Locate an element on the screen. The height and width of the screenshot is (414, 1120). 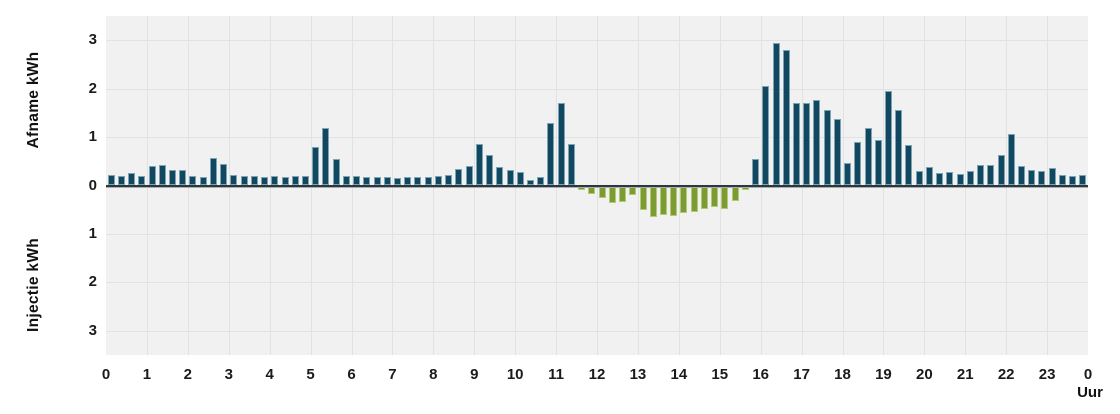
x-tick-label: 8 is located at coordinates (433, 374).